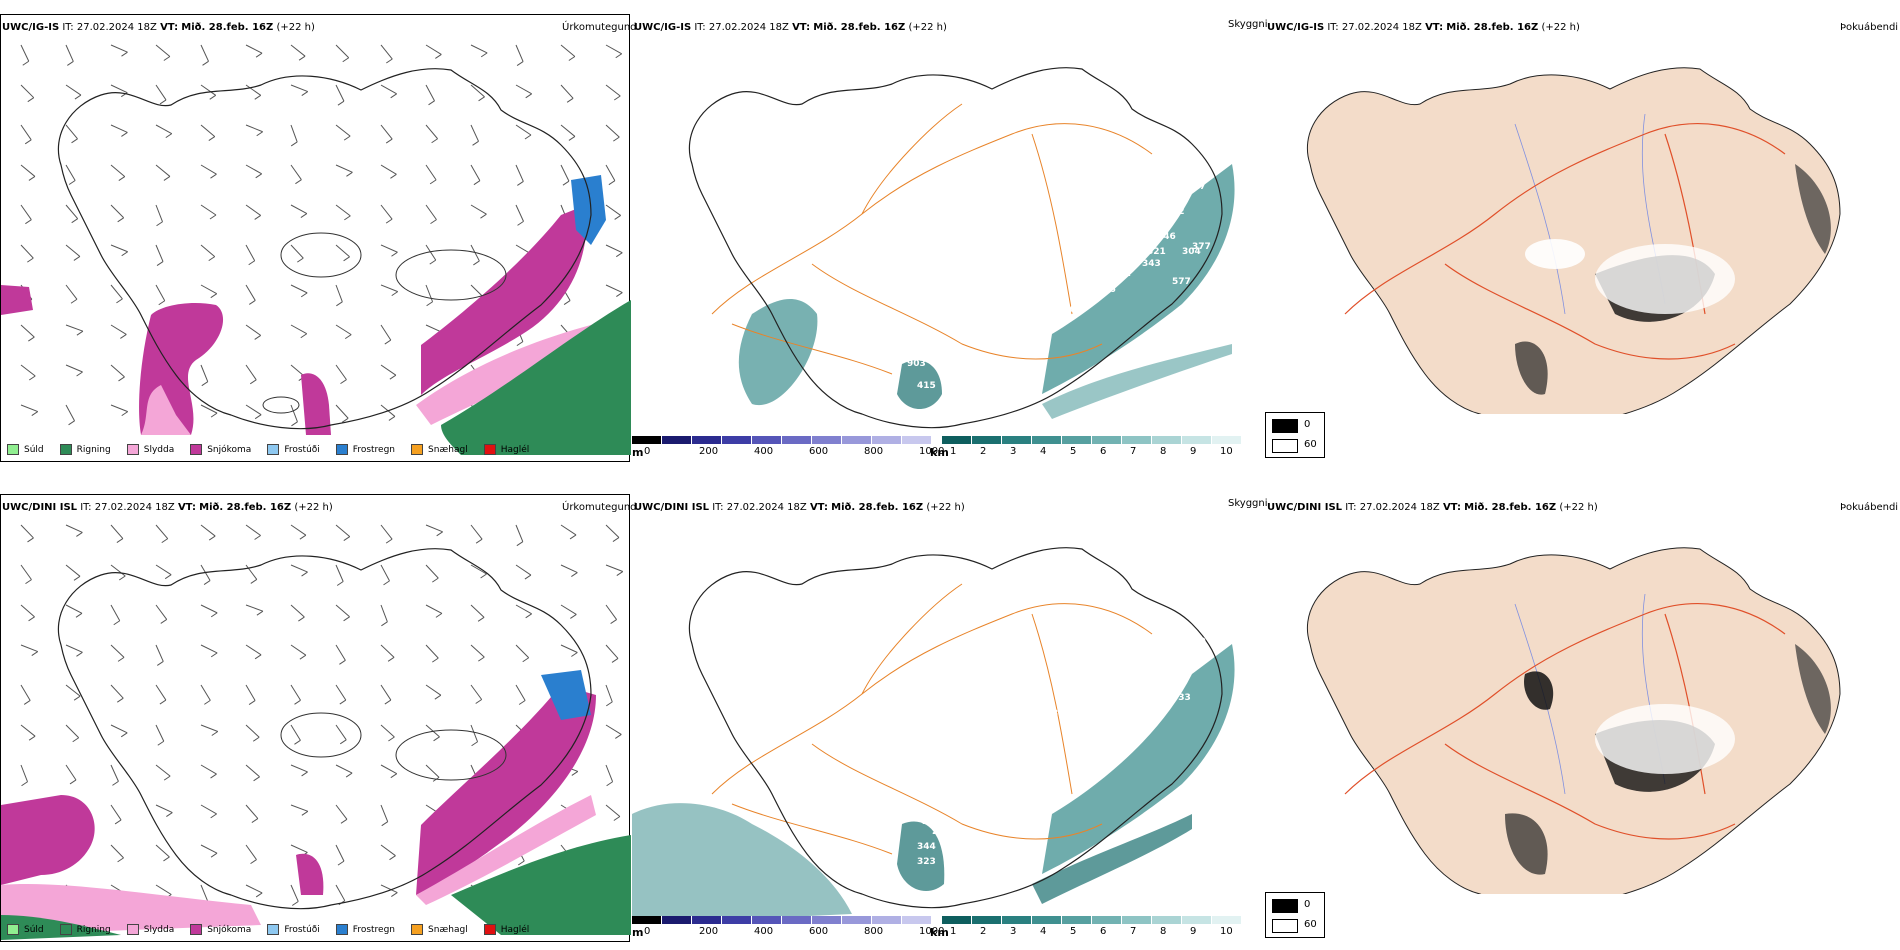 The height and width of the screenshot is (950, 1900). What do you see at coordinates (1133, 451) in the screenshot?
I see `colorbar-distance-tick: 7` at bounding box center [1133, 451].